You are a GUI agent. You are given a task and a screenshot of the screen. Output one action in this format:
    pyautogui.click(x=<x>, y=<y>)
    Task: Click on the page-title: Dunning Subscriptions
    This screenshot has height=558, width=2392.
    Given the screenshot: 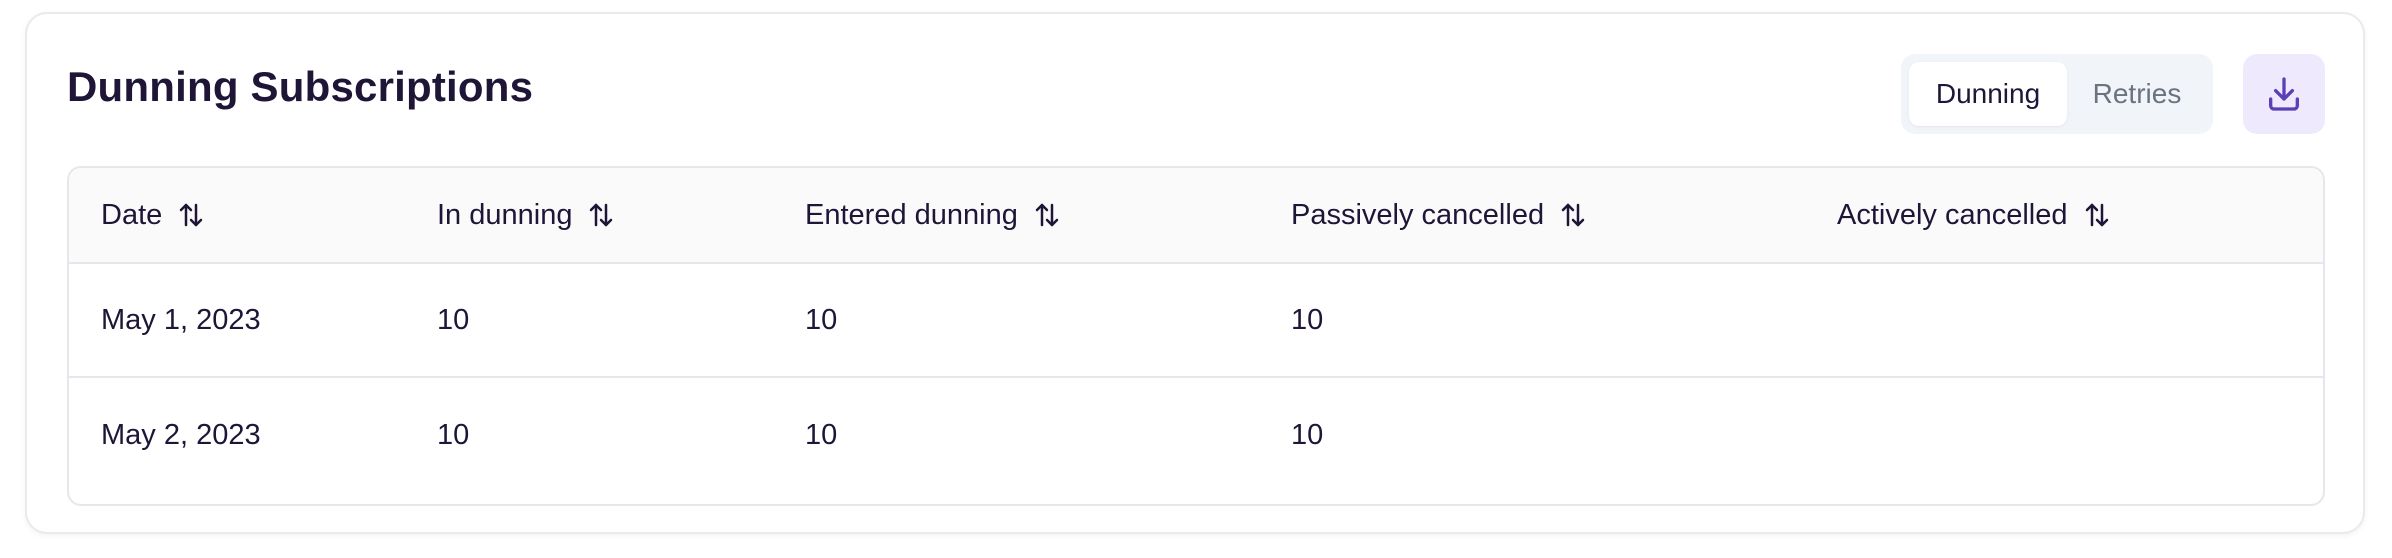 What is the action you would take?
    pyautogui.click(x=300, y=86)
    